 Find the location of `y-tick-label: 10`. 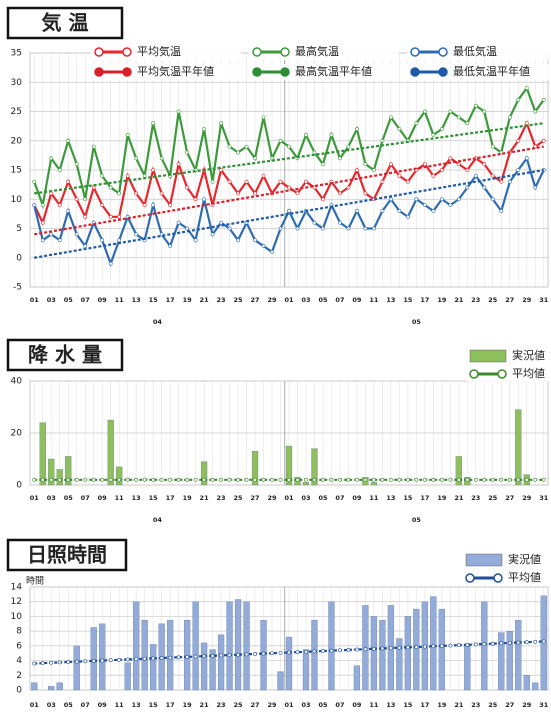

y-tick-label: 10 is located at coordinates (17, 200).